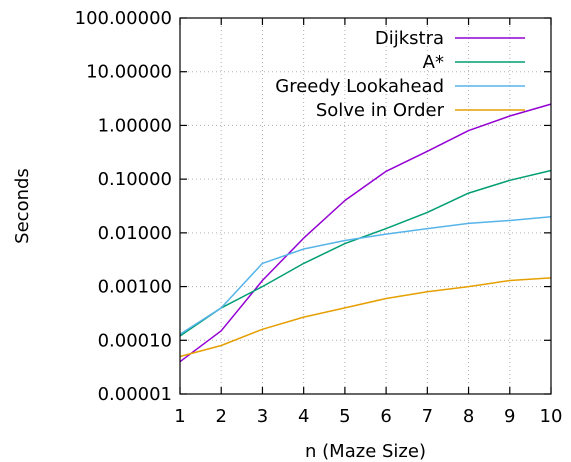 The image size is (571, 462). Describe the element at coordinates (385, 416) in the screenshot. I see `x-tick-label: 6` at that location.